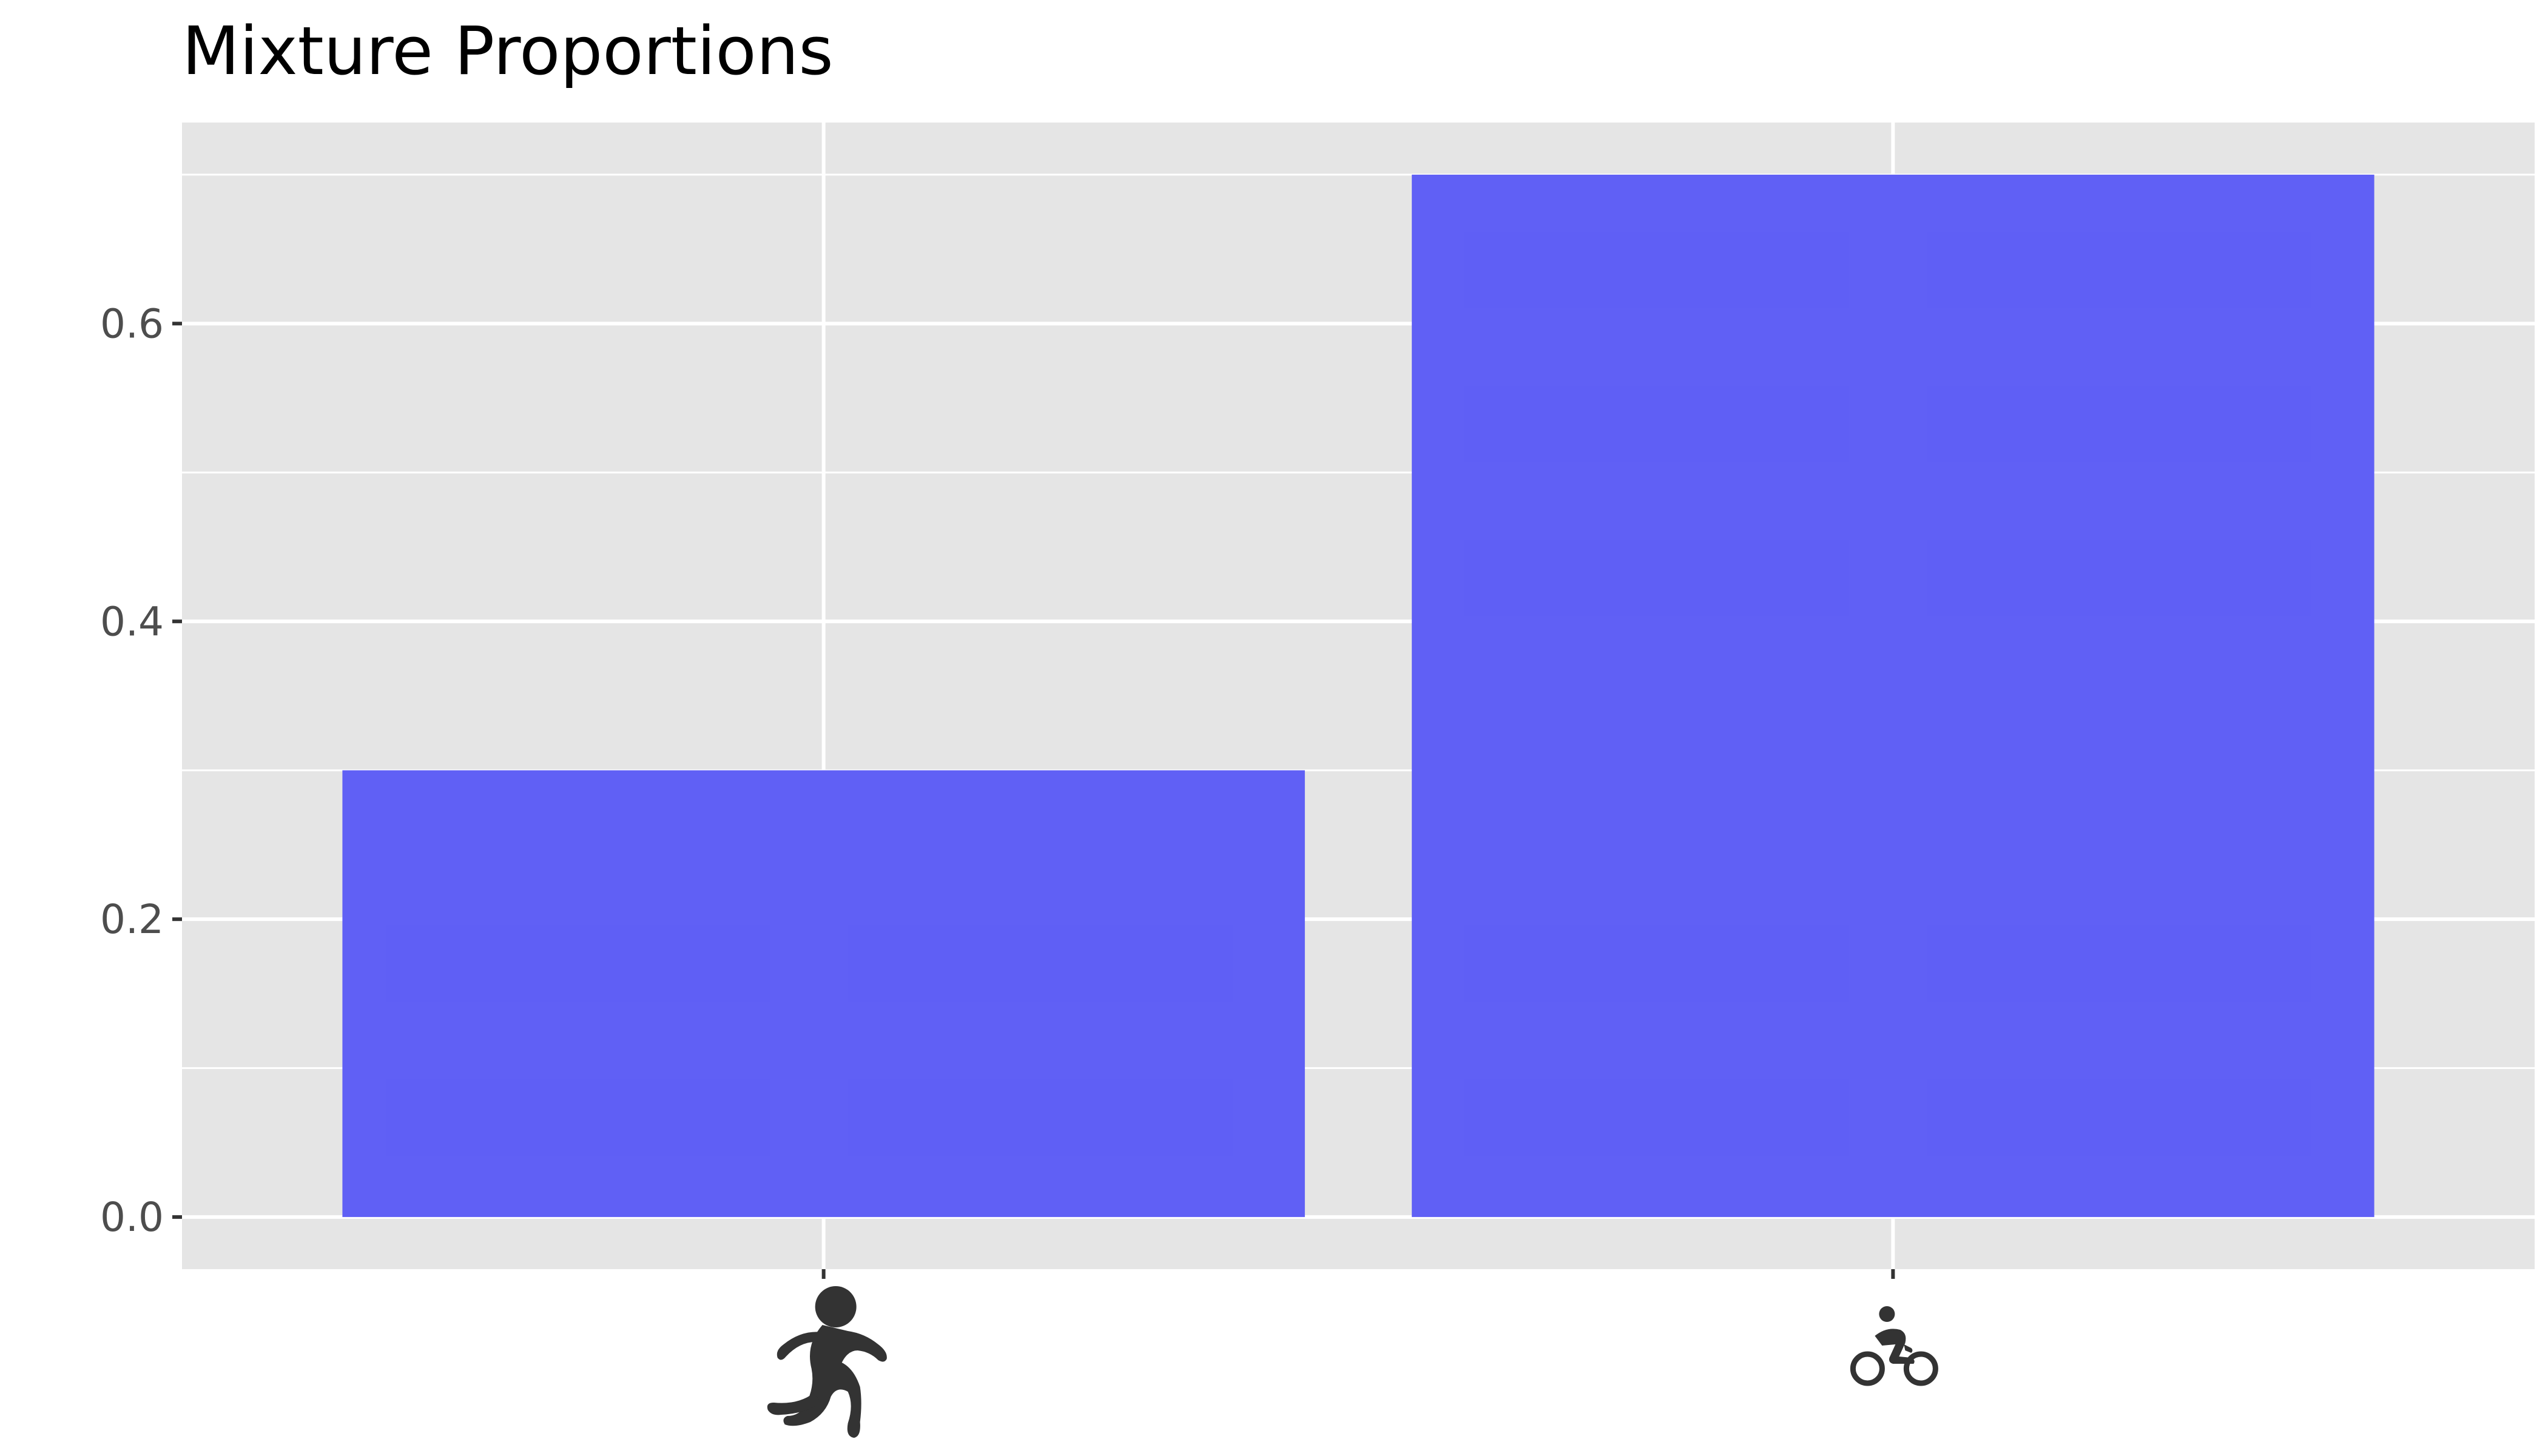 The height and width of the screenshot is (1456, 2548). I want to click on y-axis: 0.0 0.2 0.4 0.6, so click(141, 770).